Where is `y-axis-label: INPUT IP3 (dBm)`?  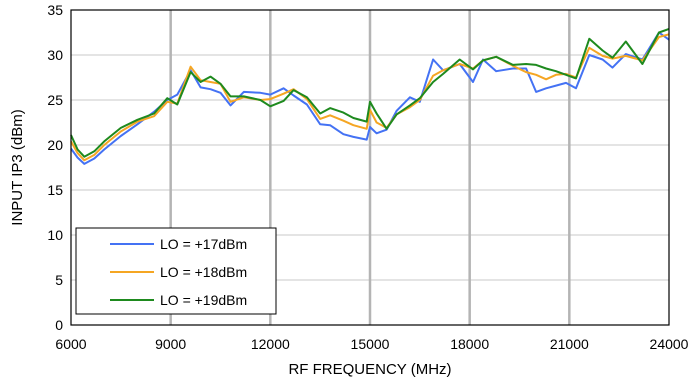
y-axis-label: INPUT IP3 (dBm) is located at coordinates (17, 167).